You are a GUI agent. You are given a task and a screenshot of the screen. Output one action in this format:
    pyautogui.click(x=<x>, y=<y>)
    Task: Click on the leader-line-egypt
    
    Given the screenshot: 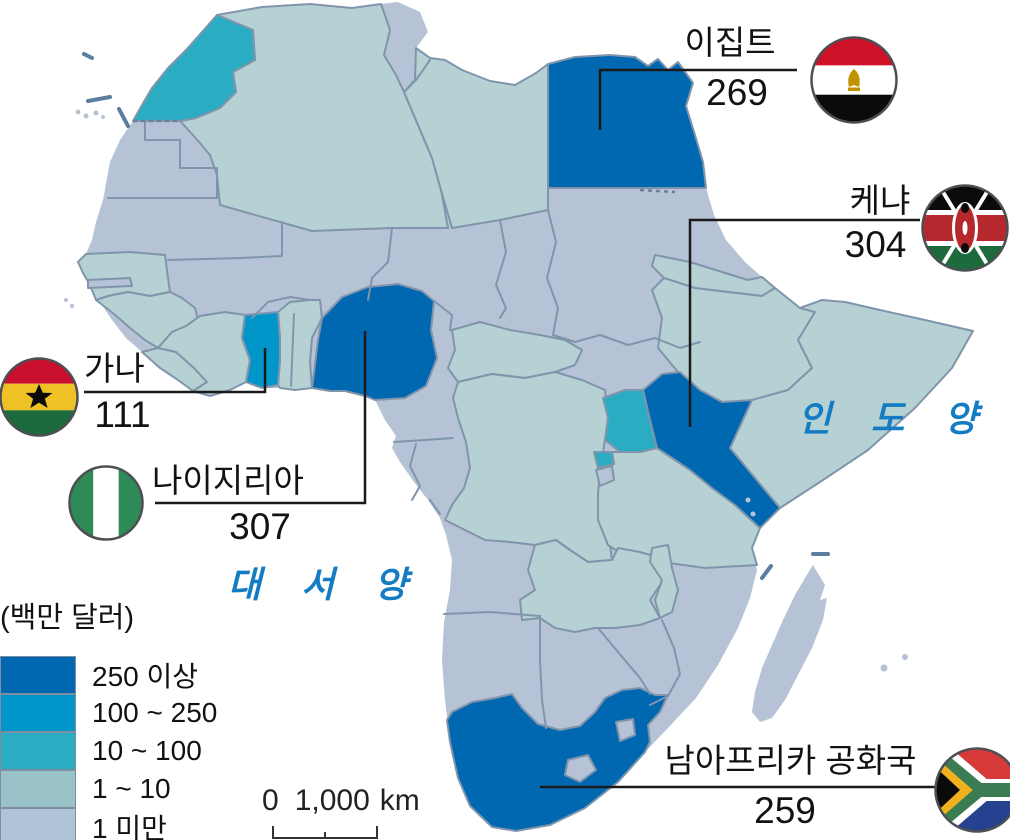 What is the action you would take?
    pyautogui.click(x=697, y=99)
    